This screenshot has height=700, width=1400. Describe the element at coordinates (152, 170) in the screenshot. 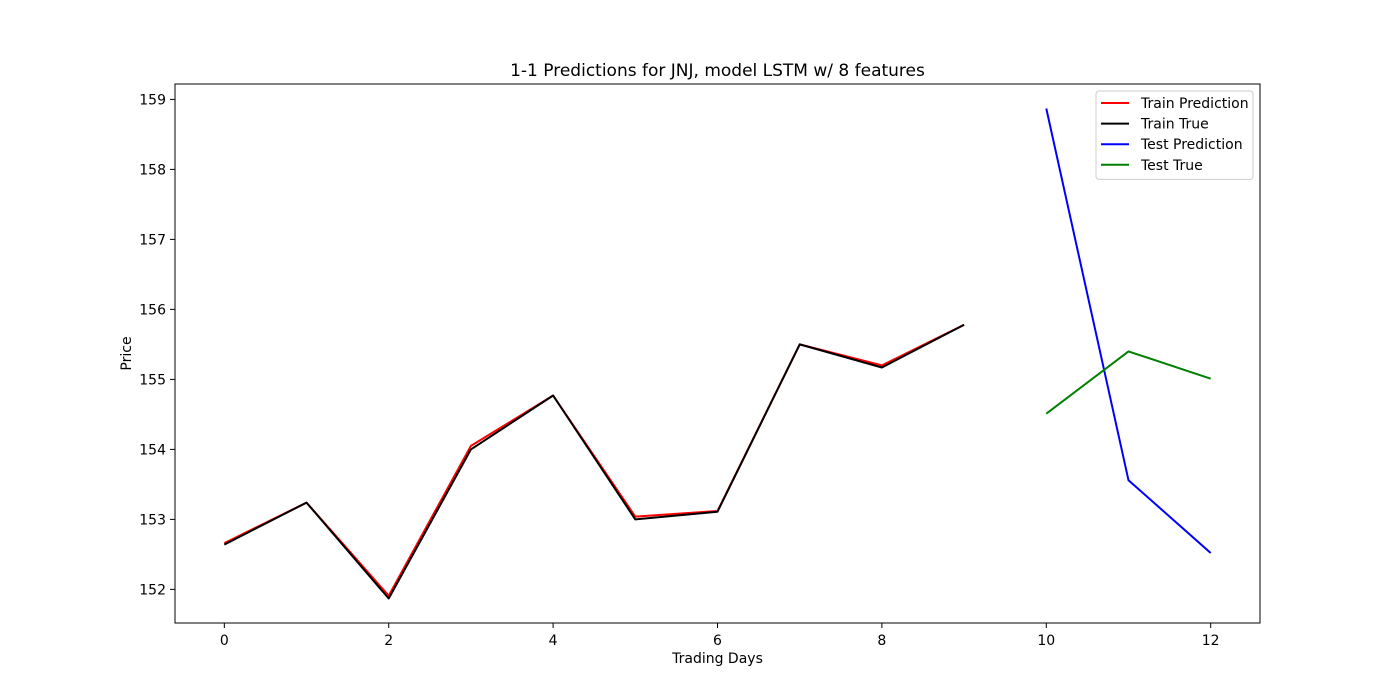

I see `y-tick-label: 158` at that location.